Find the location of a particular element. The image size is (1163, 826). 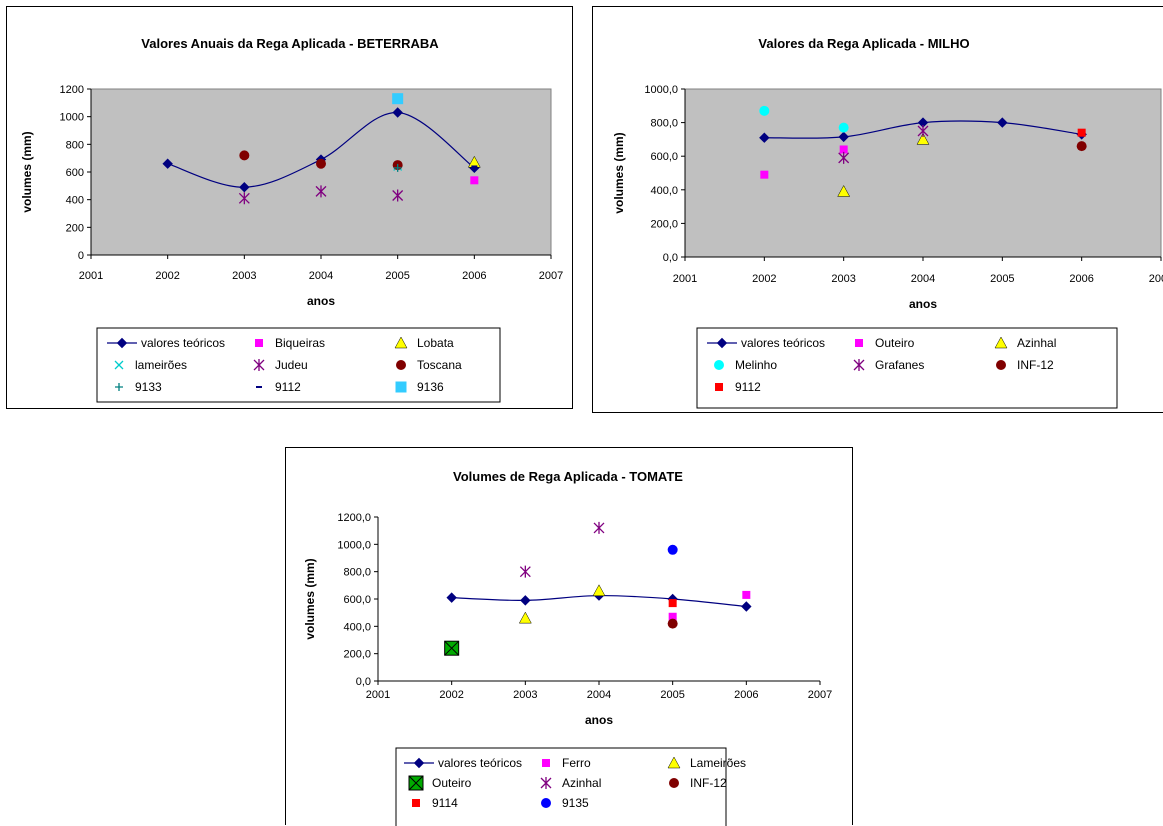

legend-label: 9135 is located at coordinates (575, 803).